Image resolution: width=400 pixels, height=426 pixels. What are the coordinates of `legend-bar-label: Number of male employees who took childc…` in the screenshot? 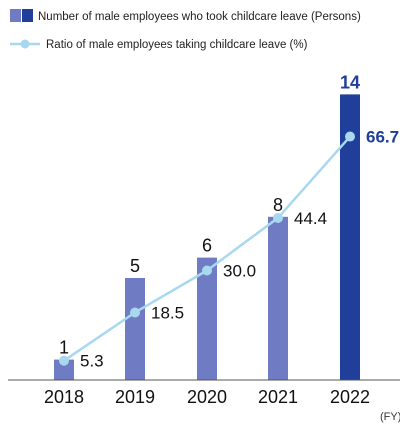 It's located at (199, 17).